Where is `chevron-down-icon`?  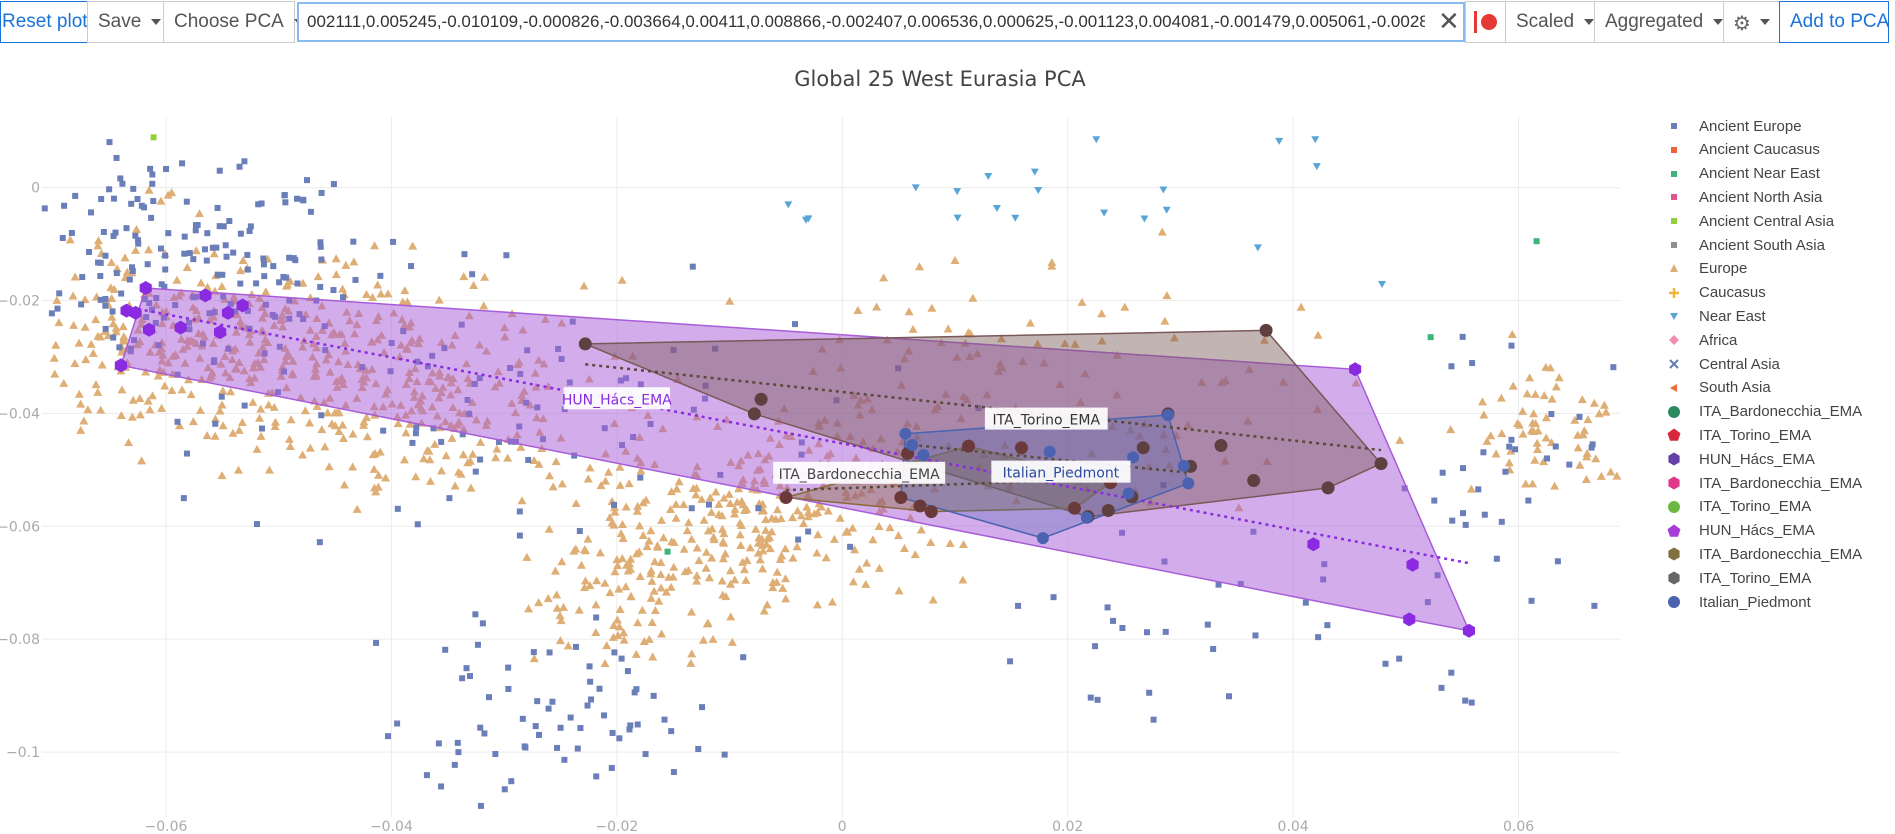
chevron-down-icon is located at coordinates (1718, 22).